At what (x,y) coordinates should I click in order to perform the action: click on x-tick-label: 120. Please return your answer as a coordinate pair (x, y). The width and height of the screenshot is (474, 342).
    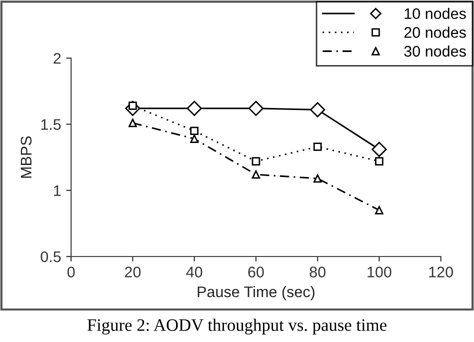
    Looking at the image, I should click on (441, 272).